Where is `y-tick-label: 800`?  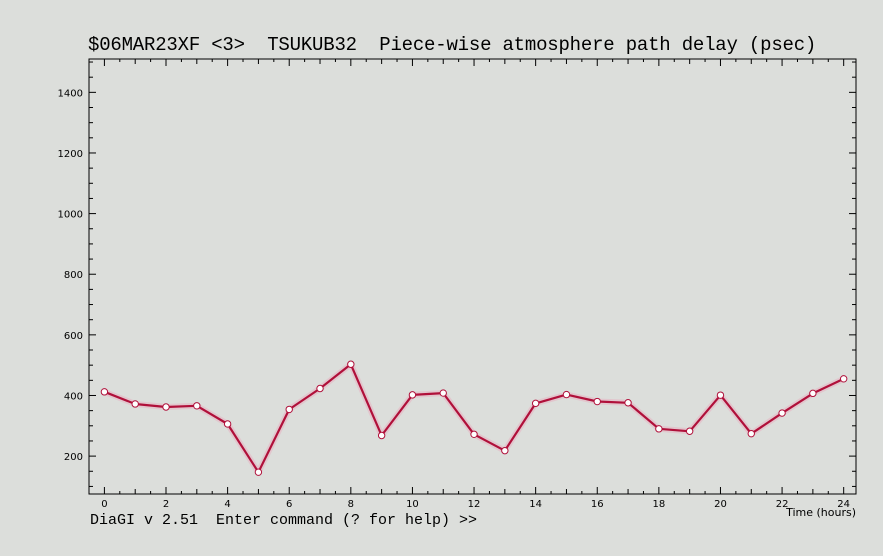 y-tick-label: 800 is located at coordinates (73, 275).